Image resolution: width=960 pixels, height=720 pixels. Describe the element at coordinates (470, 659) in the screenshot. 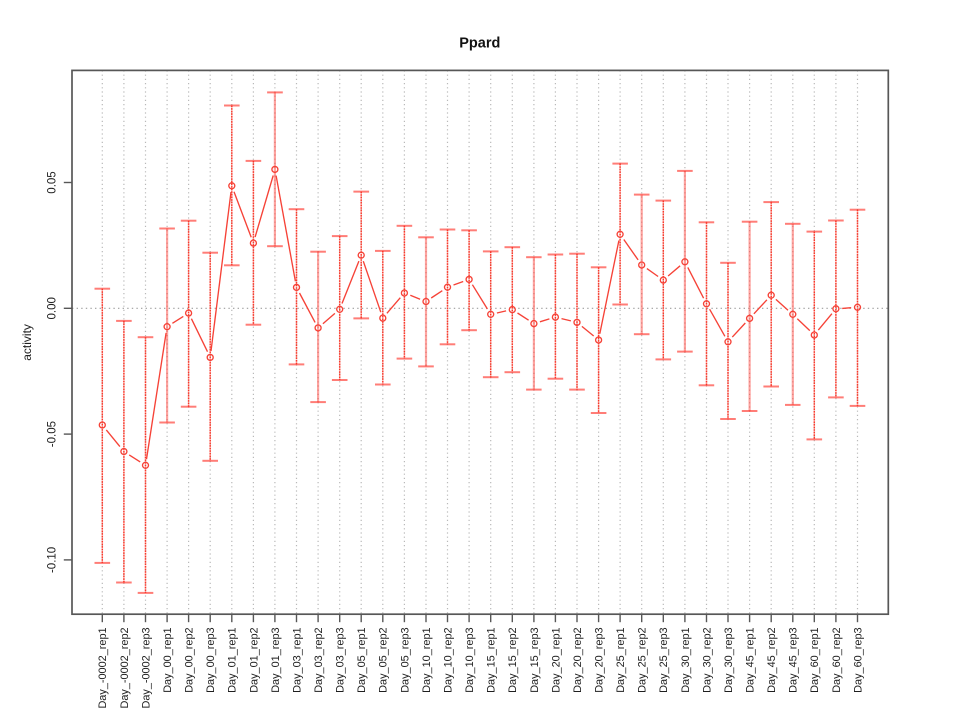

I see `svg-text: Day_10_rep3` at that location.